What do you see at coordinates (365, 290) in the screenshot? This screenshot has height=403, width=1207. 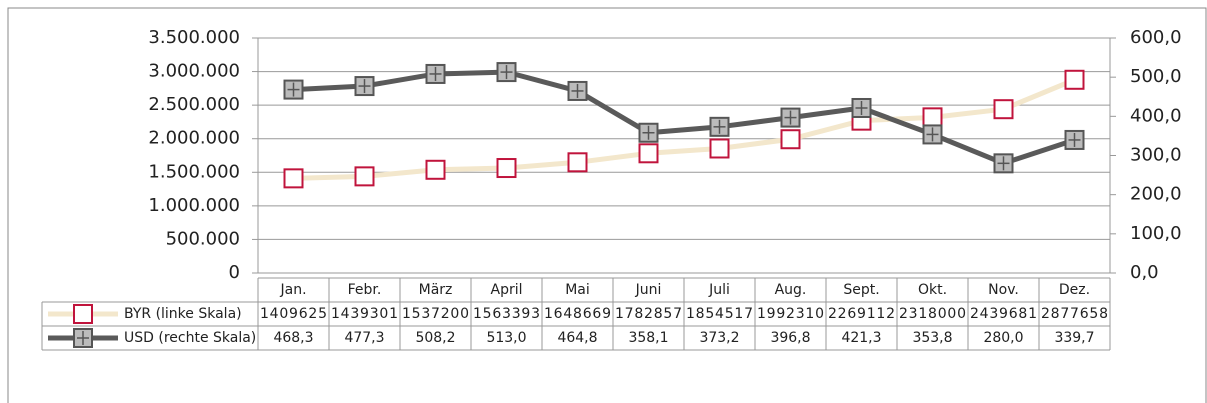 I see `x-tick-label: Febr.` at bounding box center [365, 290].